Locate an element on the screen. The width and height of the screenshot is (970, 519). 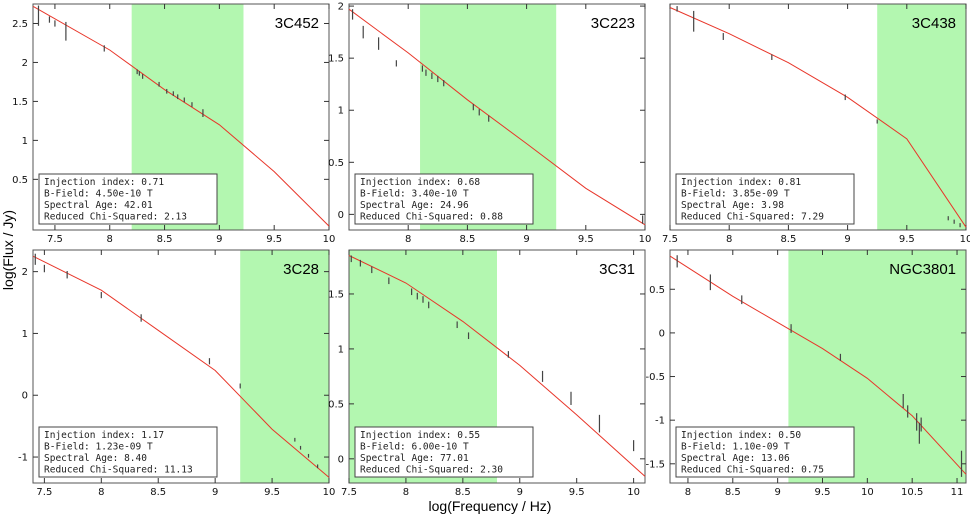
panel-title: 3C31 is located at coordinates (617, 269).